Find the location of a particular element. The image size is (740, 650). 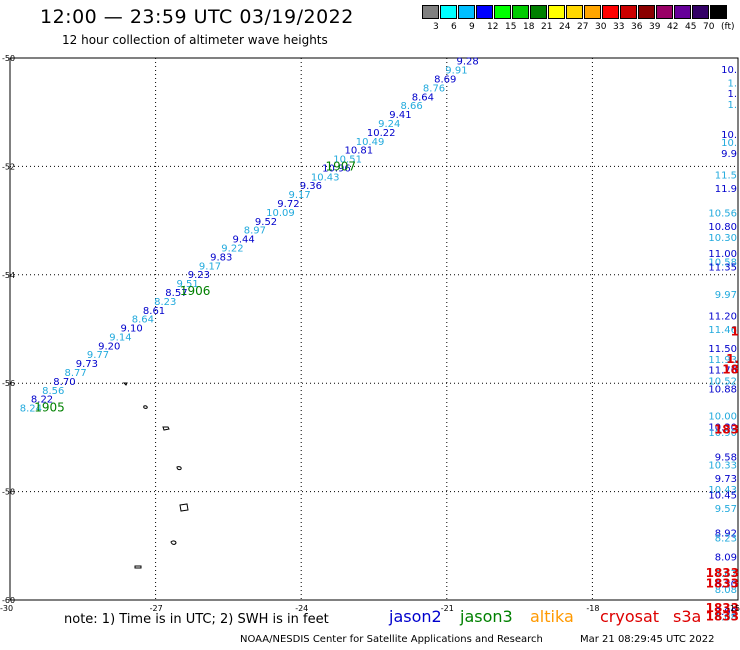

wave-height-label: 11.20 is located at coordinates (722, 316).